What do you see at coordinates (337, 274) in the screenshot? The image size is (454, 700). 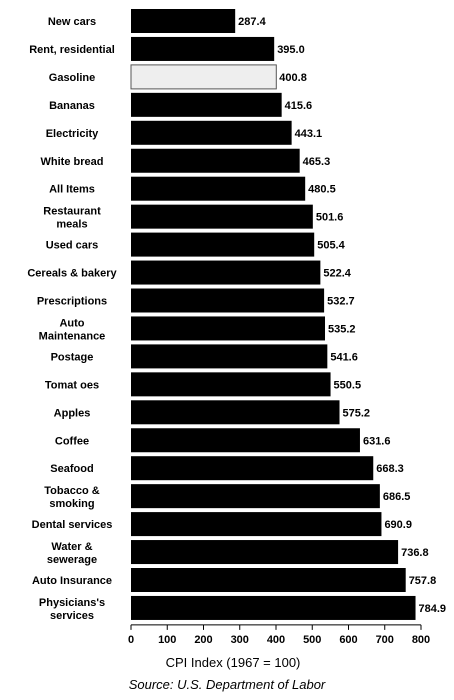 I see `value-label-9: 522.4` at bounding box center [337, 274].